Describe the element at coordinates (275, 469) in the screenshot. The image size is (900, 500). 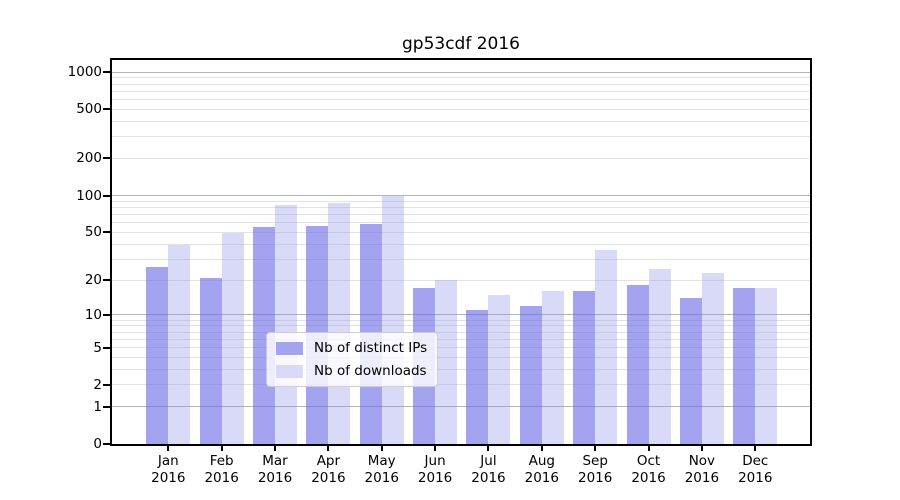
I see `x-tick-label-mar: Mar 2016` at that location.